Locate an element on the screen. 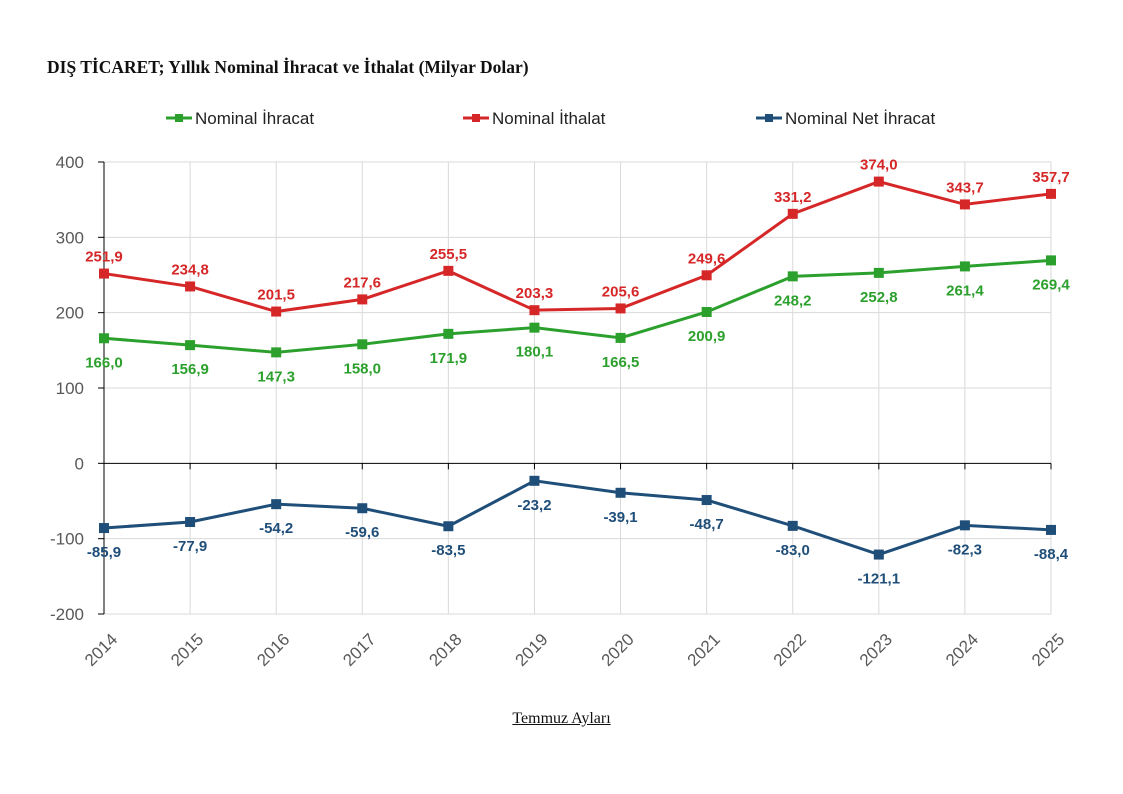 The image size is (1123, 794). data-label: 171,9 is located at coordinates (449, 358).